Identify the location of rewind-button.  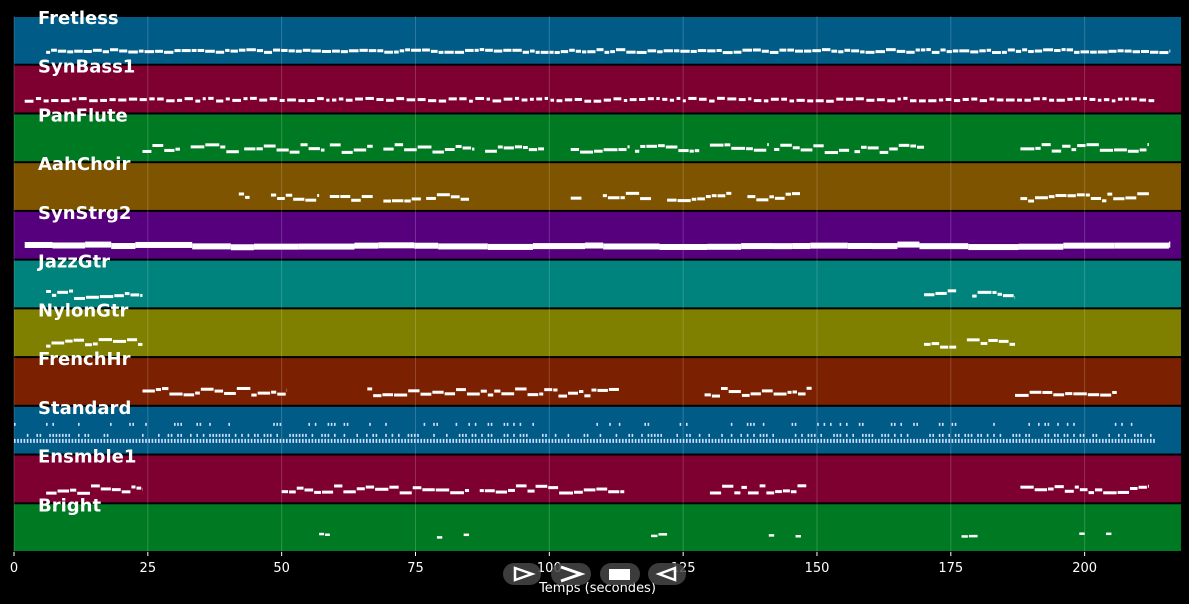
(667, 574).